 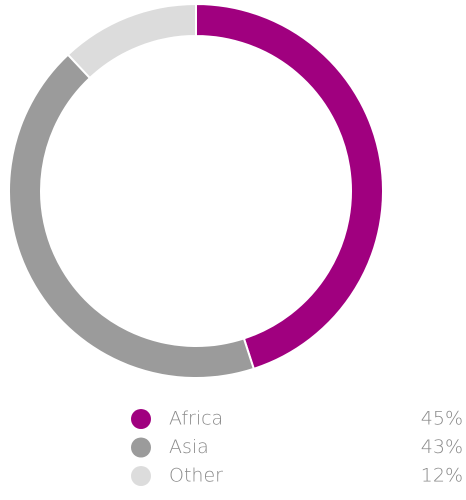 What do you see at coordinates (131, 41) in the screenshot?
I see `donut-segment` at bounding box center [131, 41].